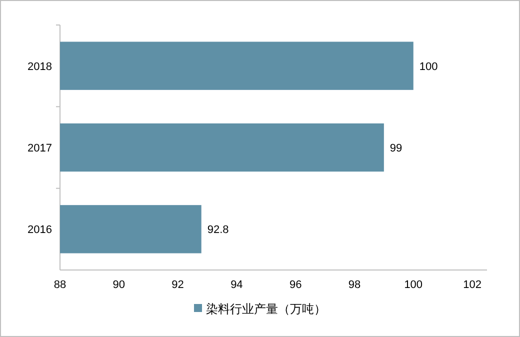  Describe the element at coordinates (236, 285) in the screenshot. I see `x-tick-label: 94` at that location.